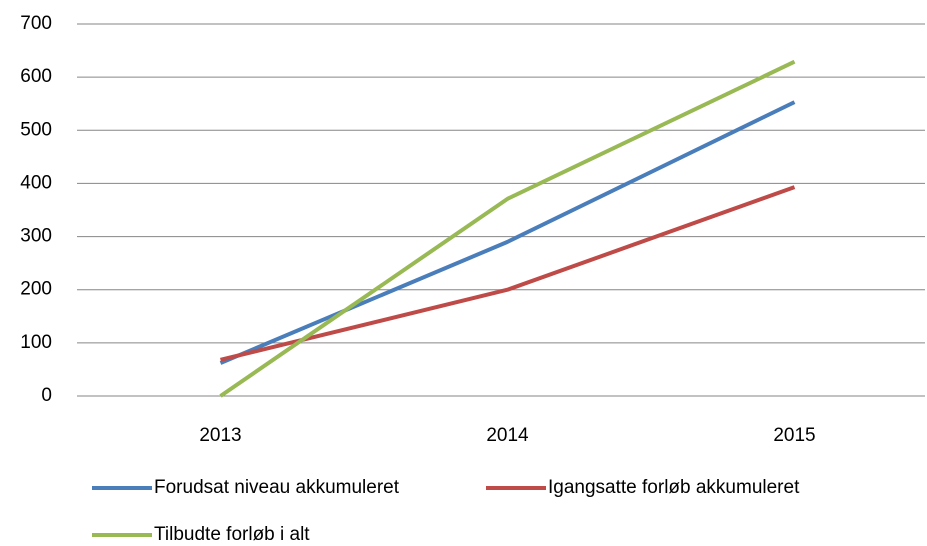 Image resolution: width=927 pixels, height=546 pixels. I want to click on y-tick-label: 400, so click(36, 182).